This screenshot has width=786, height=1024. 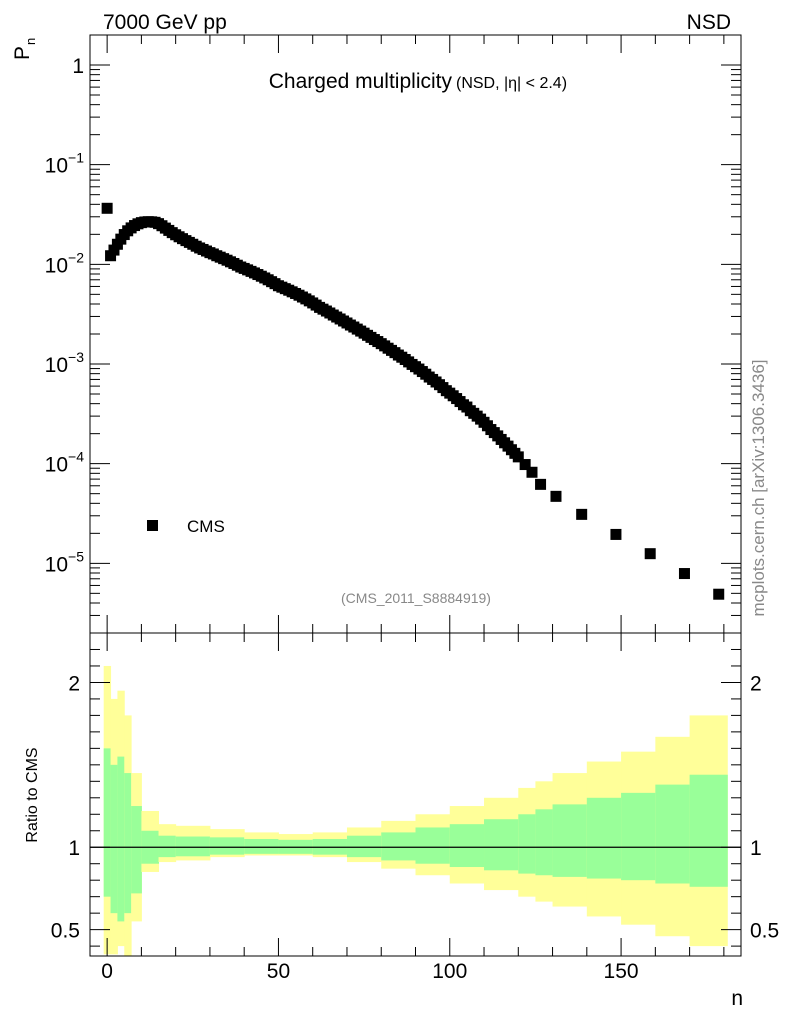 I want to click on main-y-tick-label: 10⁻³, so click(x=65, y=363).